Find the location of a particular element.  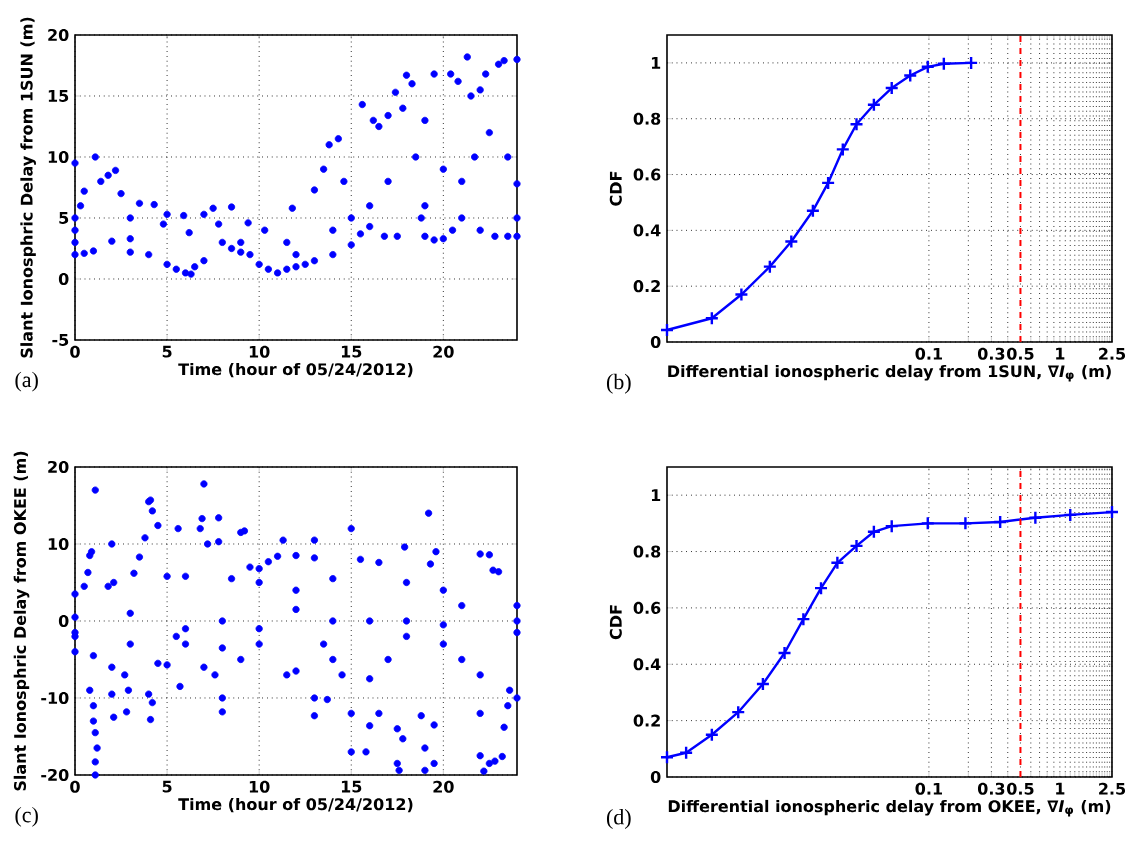

y-tick-label: 5 is located at coordinates (64, 218).